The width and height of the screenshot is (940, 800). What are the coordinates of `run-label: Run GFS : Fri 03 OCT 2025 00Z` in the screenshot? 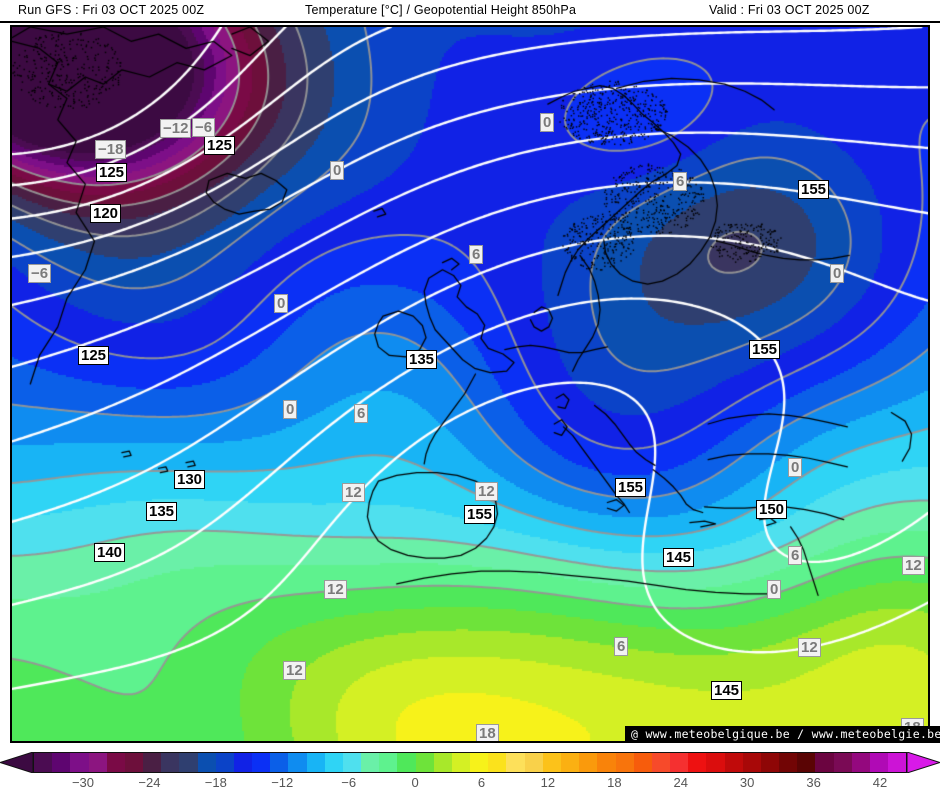 It's located at (111, 10).